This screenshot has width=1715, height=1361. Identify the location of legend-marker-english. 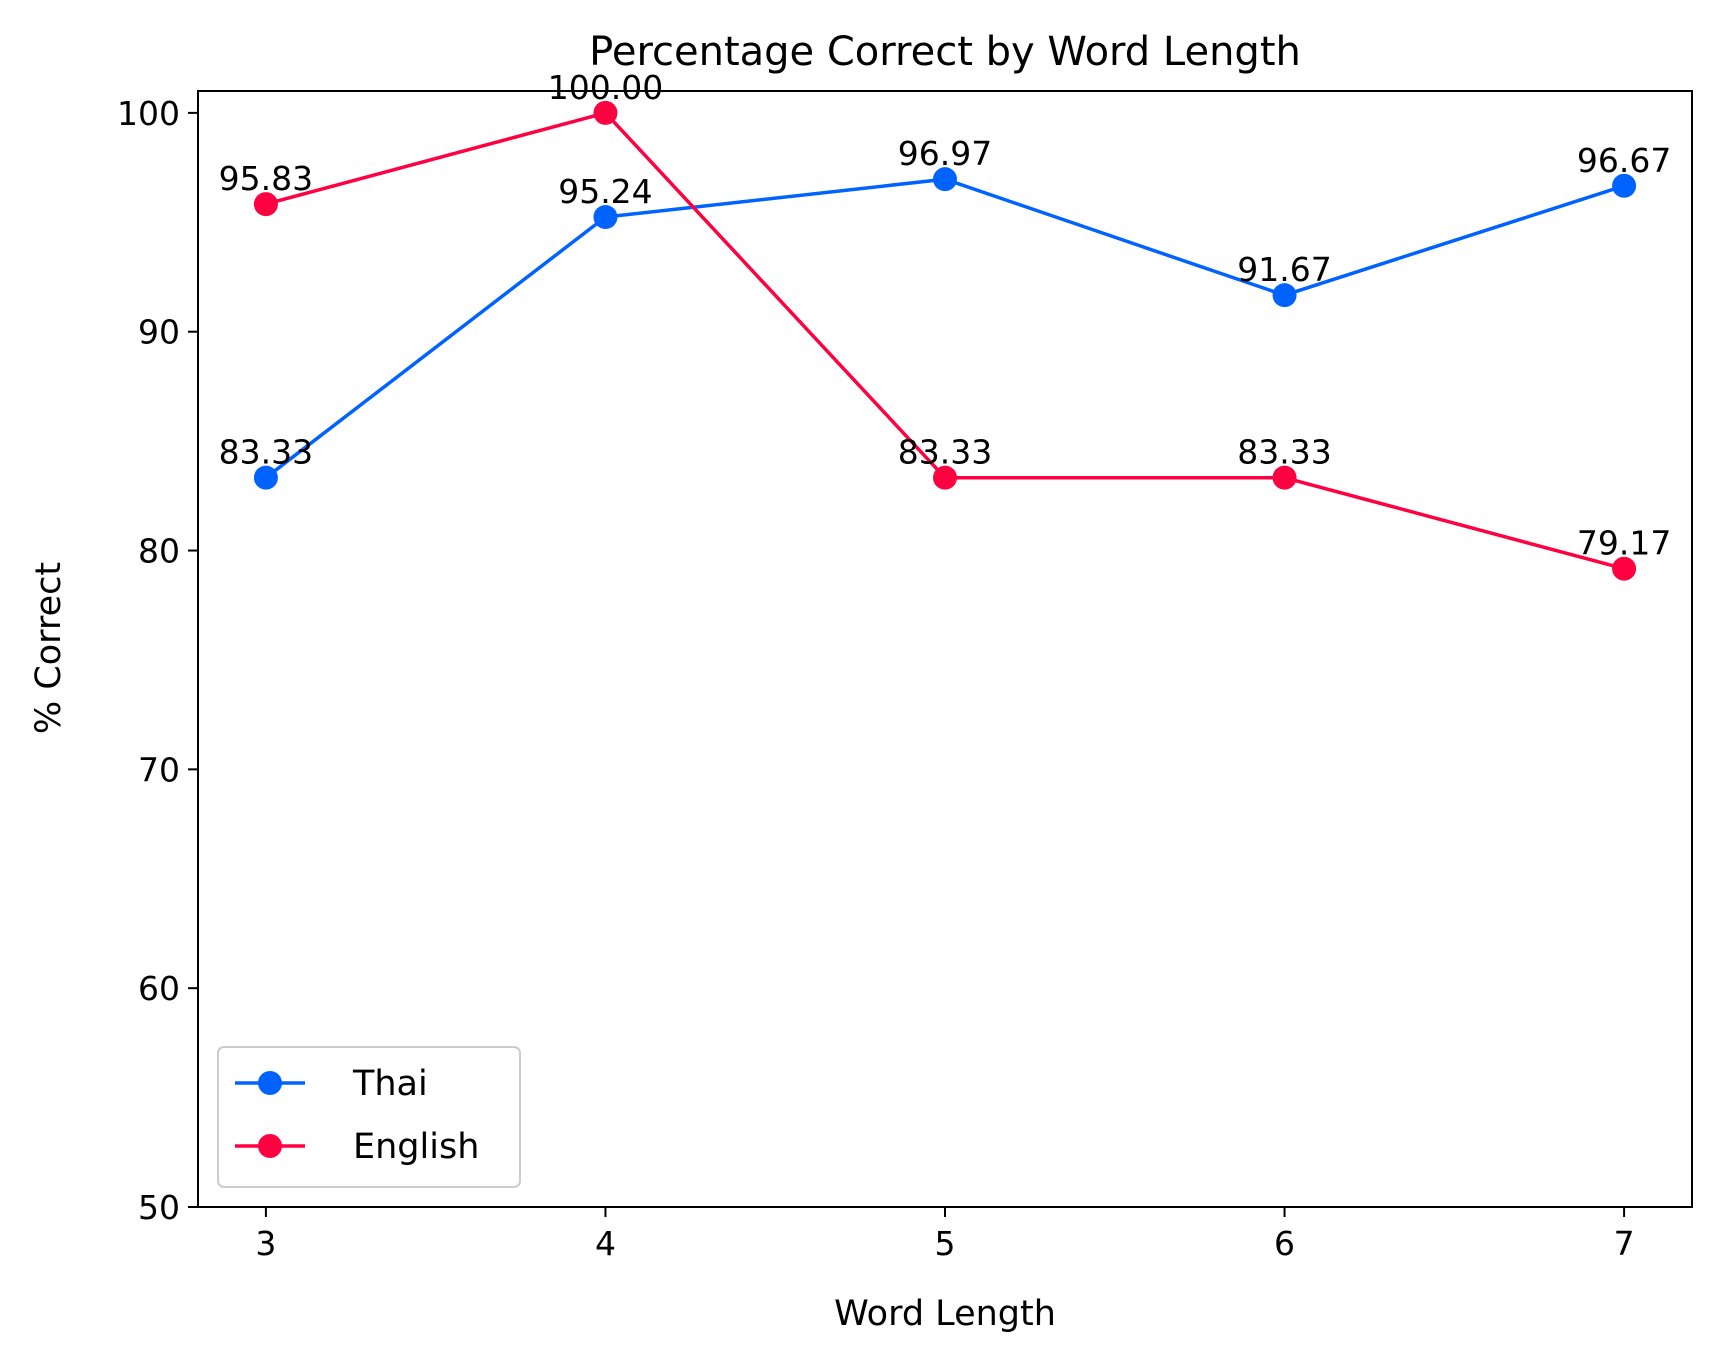
(270, 1146).